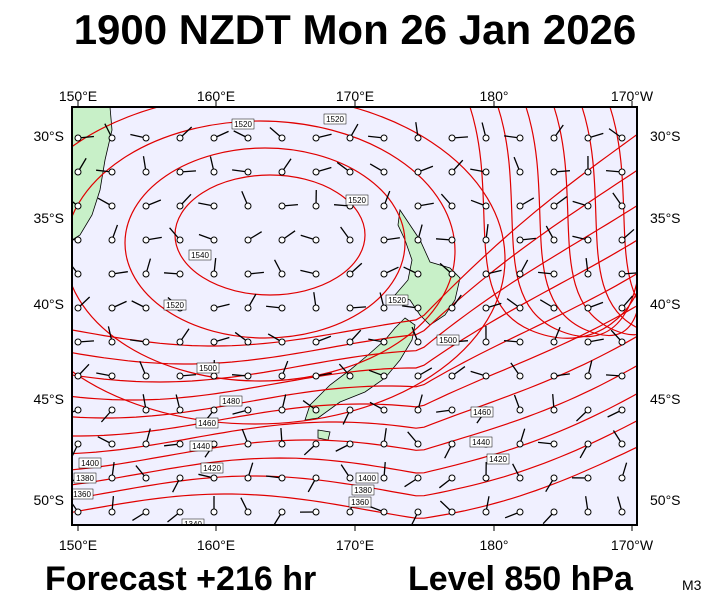 This screenshot has width=711, height=600. What do you see at coordinates (180, 579) in the screenshot?
I see `forecast-label: Forecast +216 hr` at bounding box center [180, 579].